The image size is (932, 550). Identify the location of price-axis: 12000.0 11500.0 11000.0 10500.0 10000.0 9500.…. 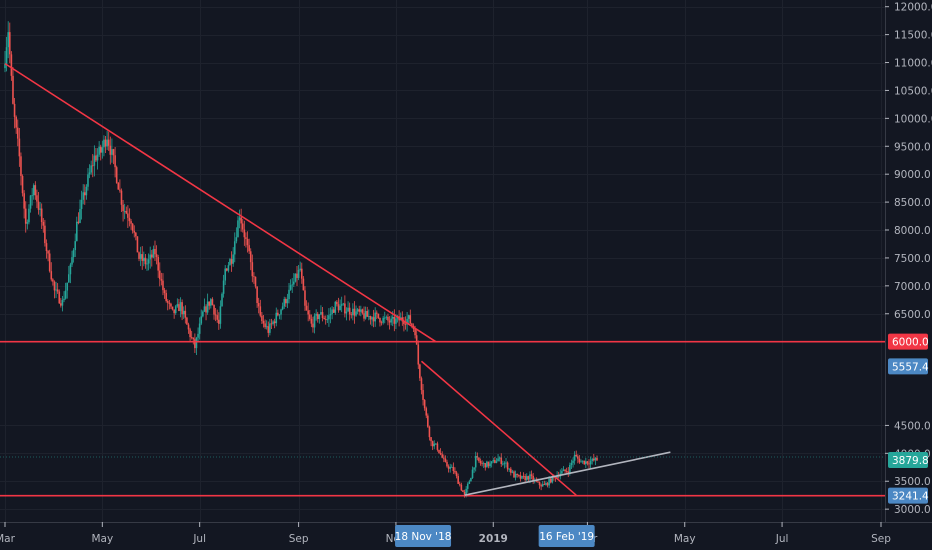
(908, 259).